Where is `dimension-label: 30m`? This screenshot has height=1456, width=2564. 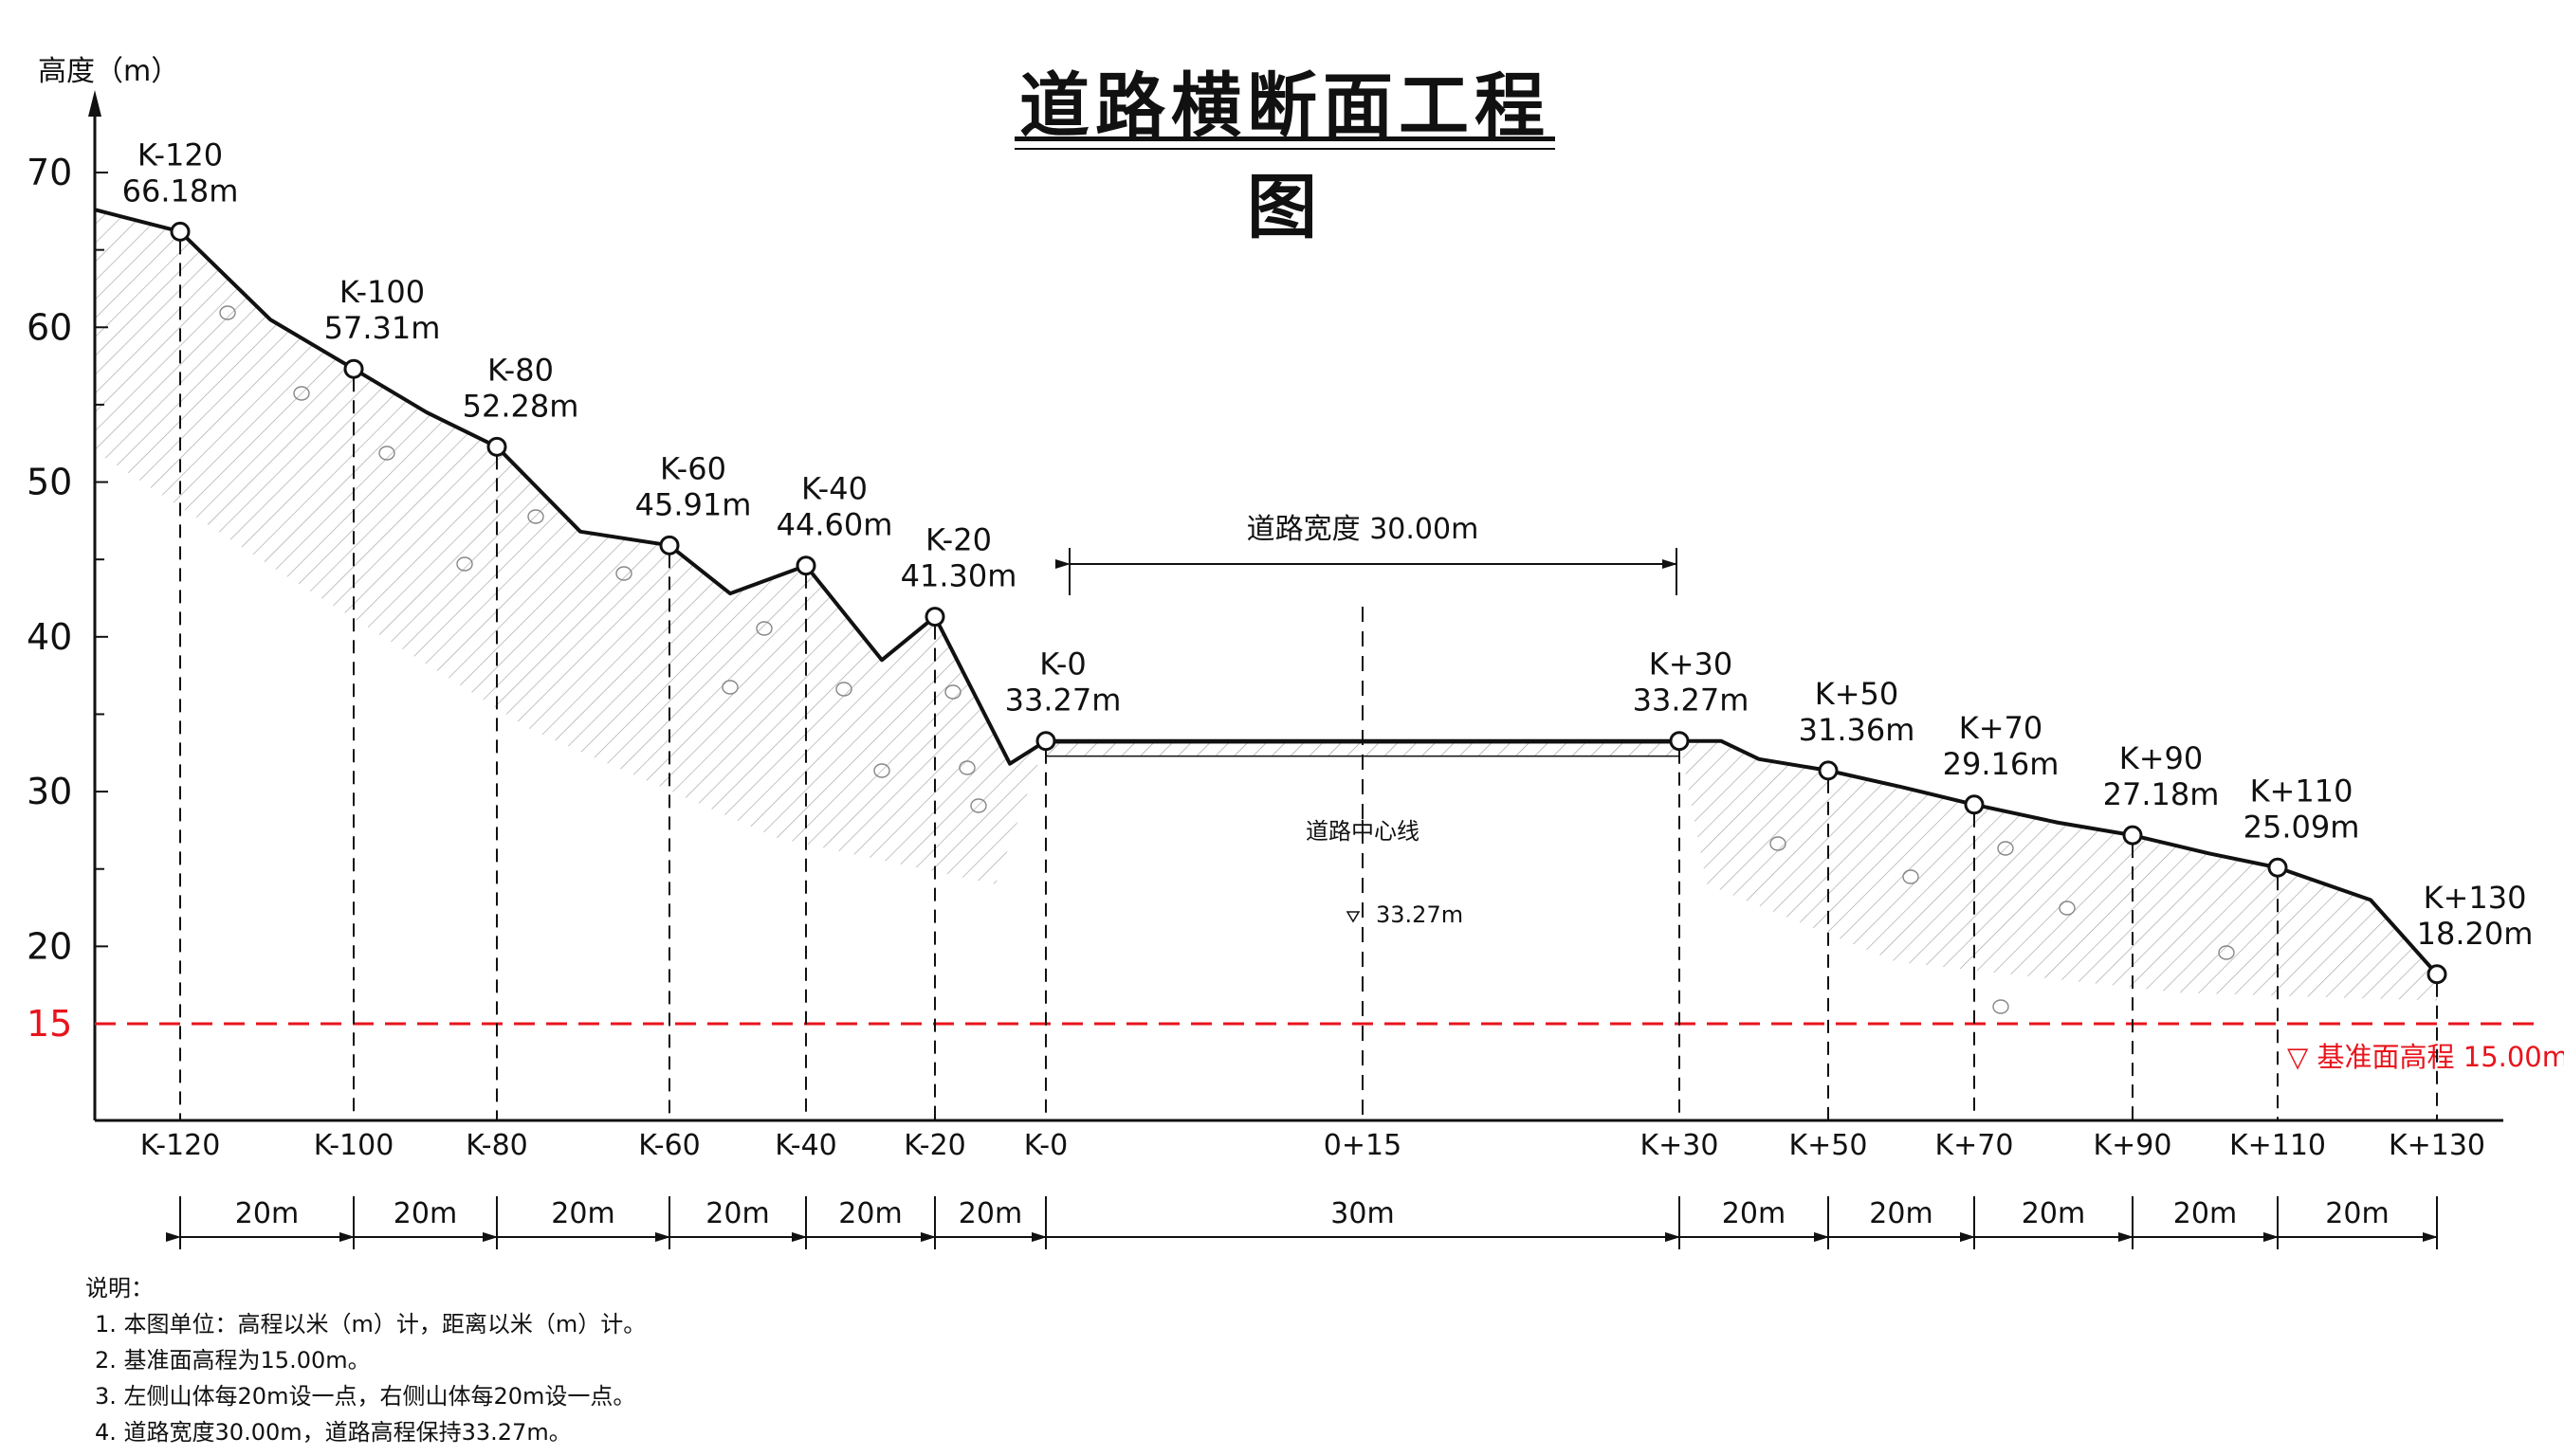
dimension-label: 30m is located at coordinates (1362, 1213).